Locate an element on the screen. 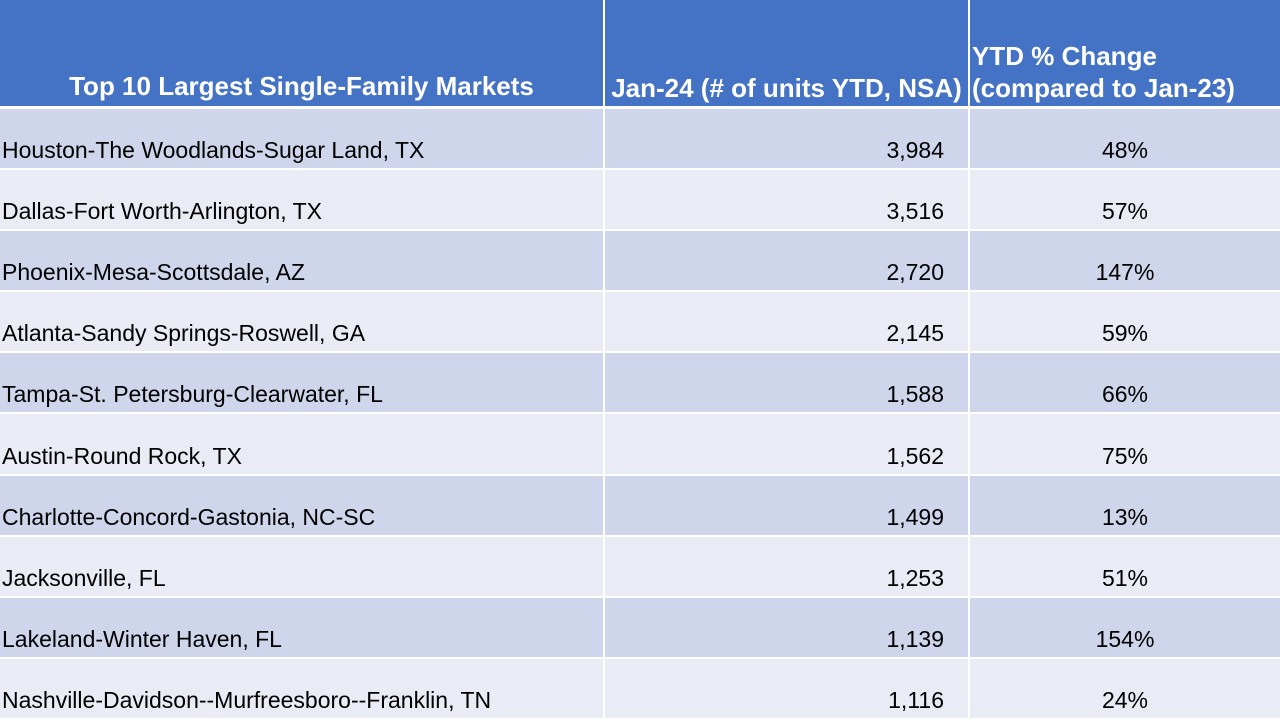  table-row-6-change: 75% is located at coordinates (1125, 445).